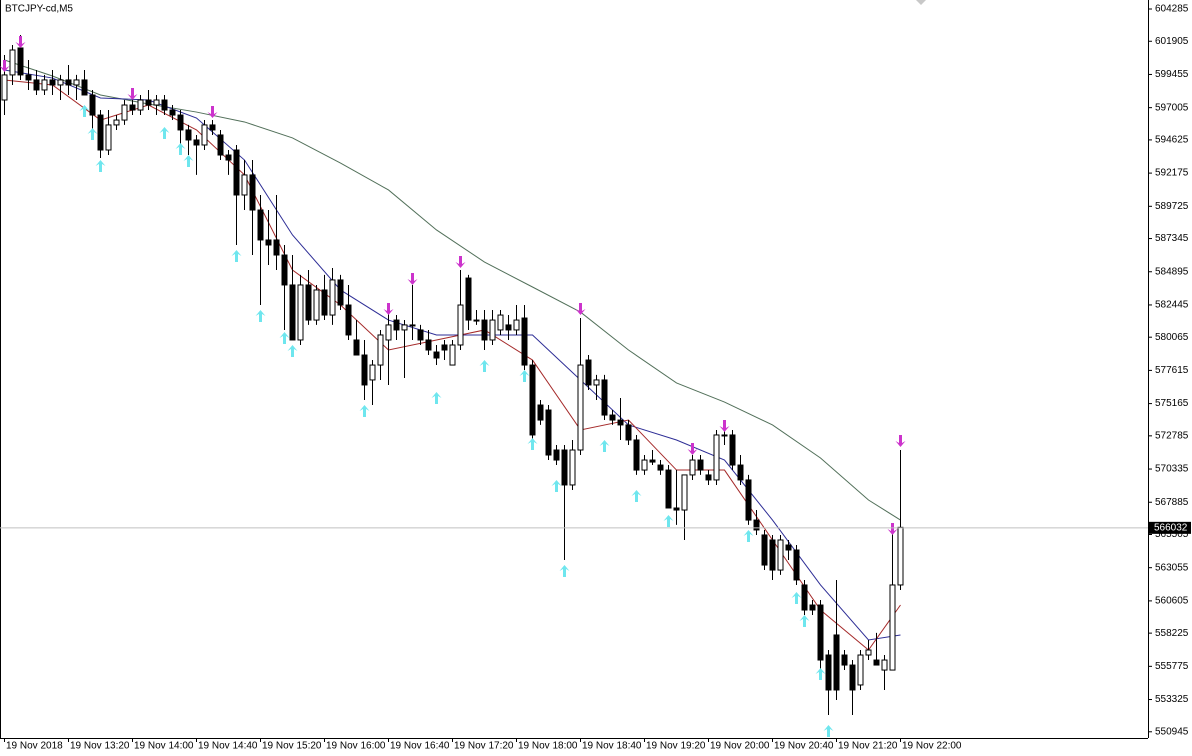 Image resolution: width=1192 pixels, height=756 pixels. Describe the element at coordinates (1172, 238) in the screenshot. I see `y-tick-label: 587345` at that location.